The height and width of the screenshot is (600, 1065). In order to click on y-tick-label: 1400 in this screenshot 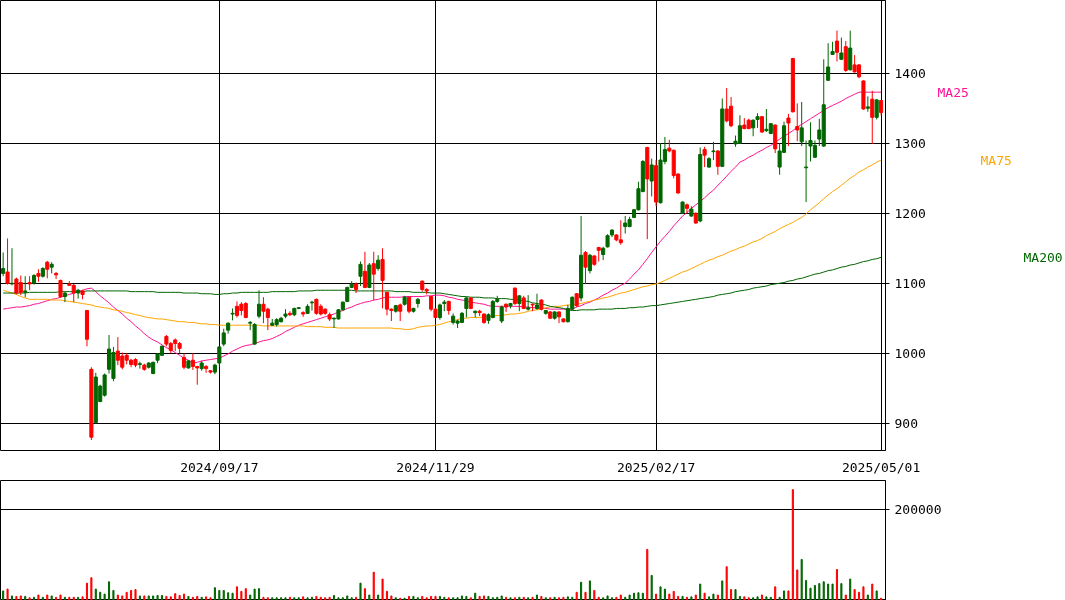, I will do `click(910, 73)`.